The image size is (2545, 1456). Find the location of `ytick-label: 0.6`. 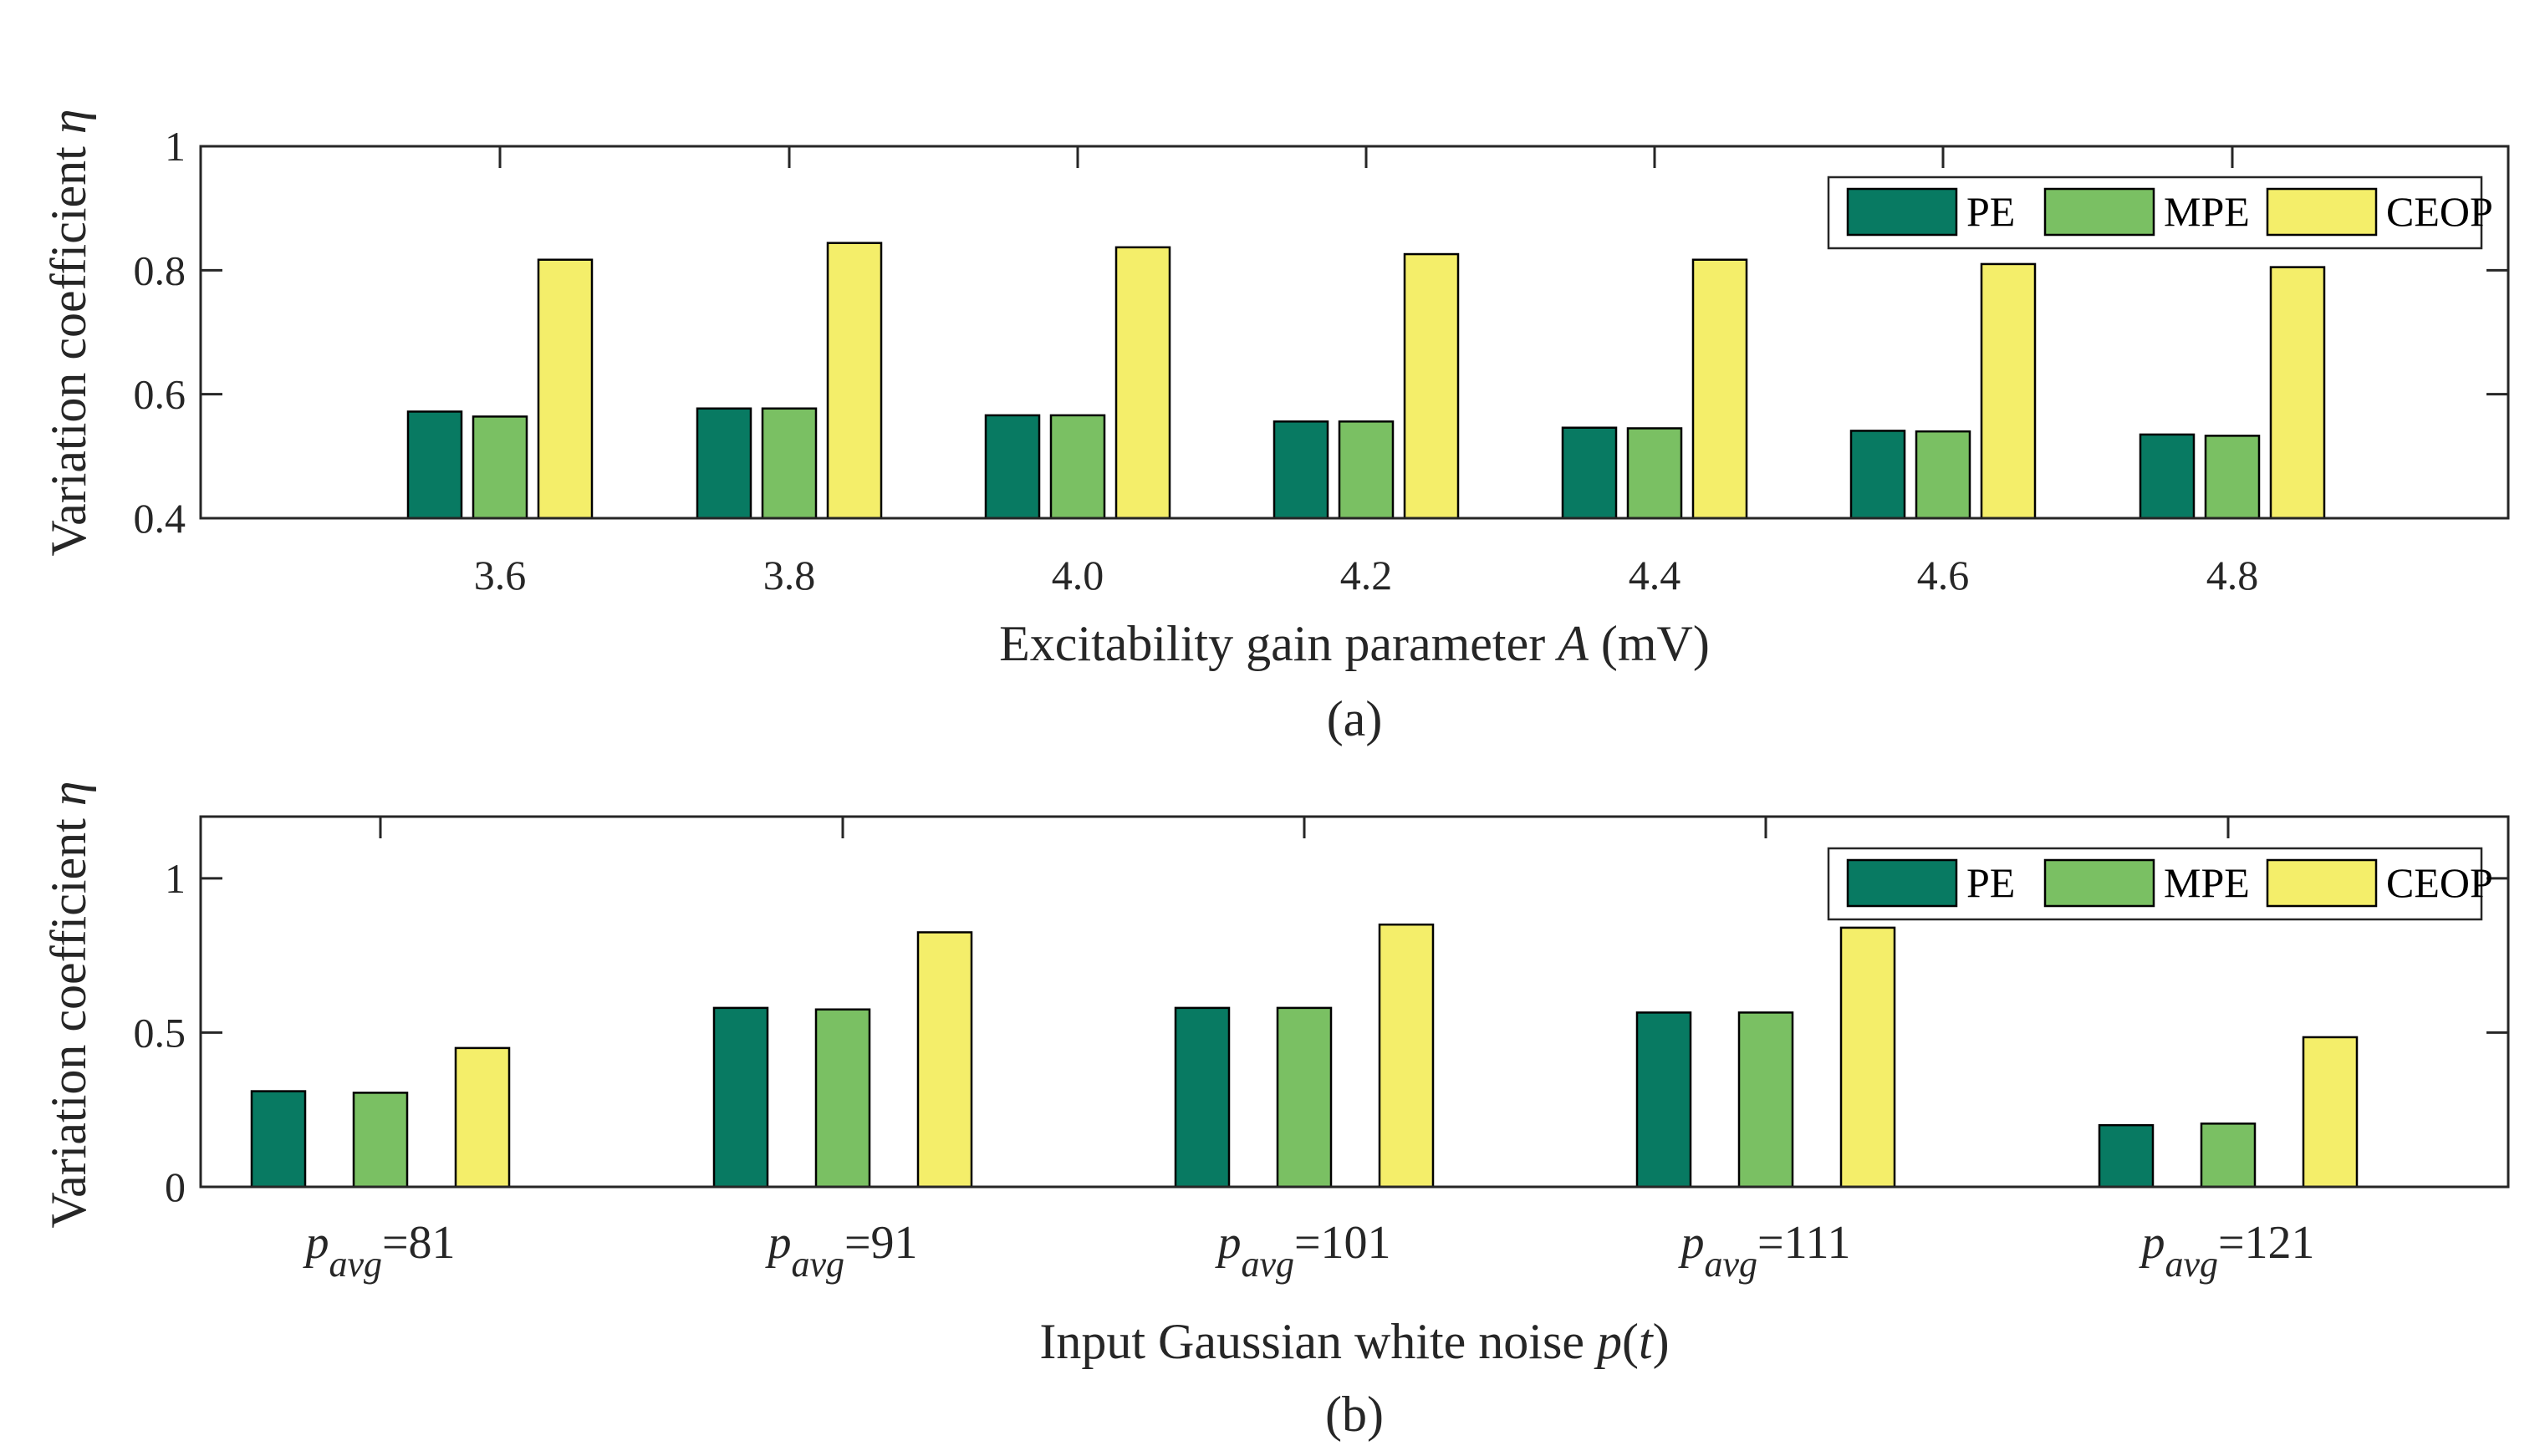

ytick-label: 0.6 is located at coordinates (160, 394).